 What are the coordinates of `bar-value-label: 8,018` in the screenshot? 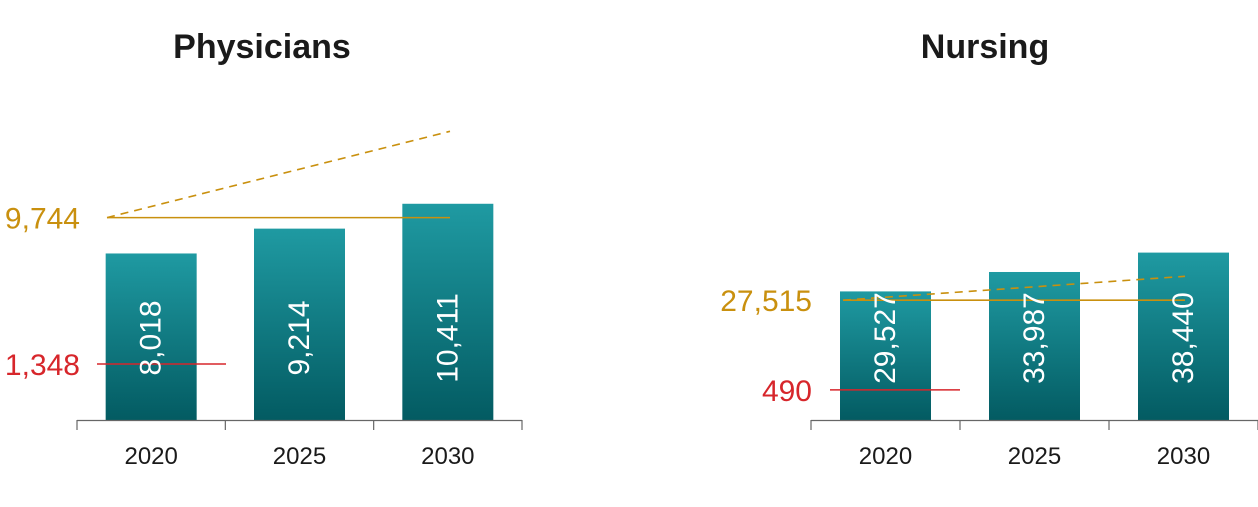 It's located at (151, 337).